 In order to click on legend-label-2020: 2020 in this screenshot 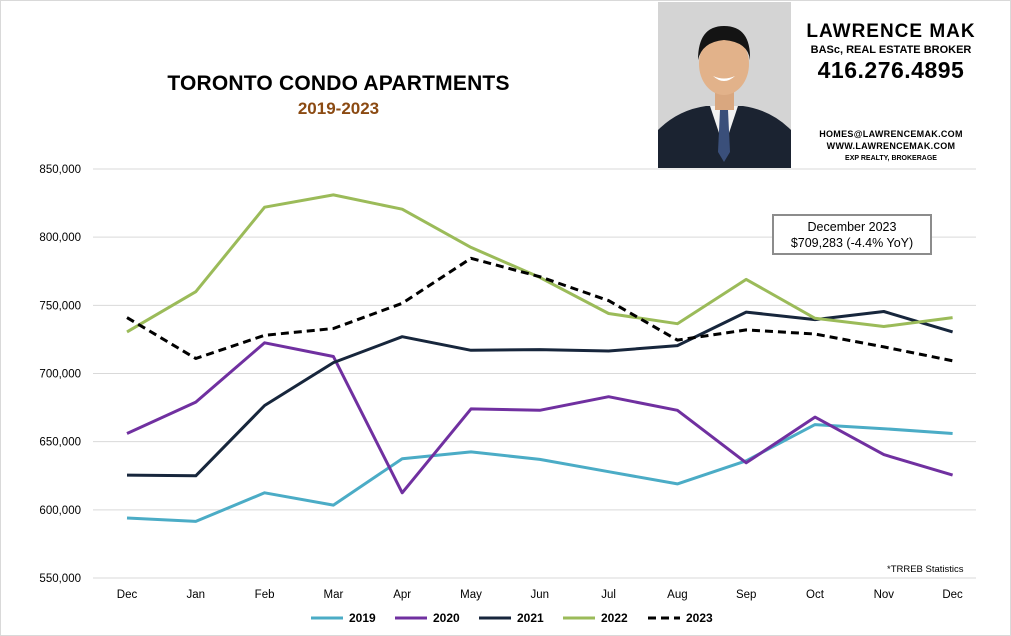, I will do `click(446, 618)`.